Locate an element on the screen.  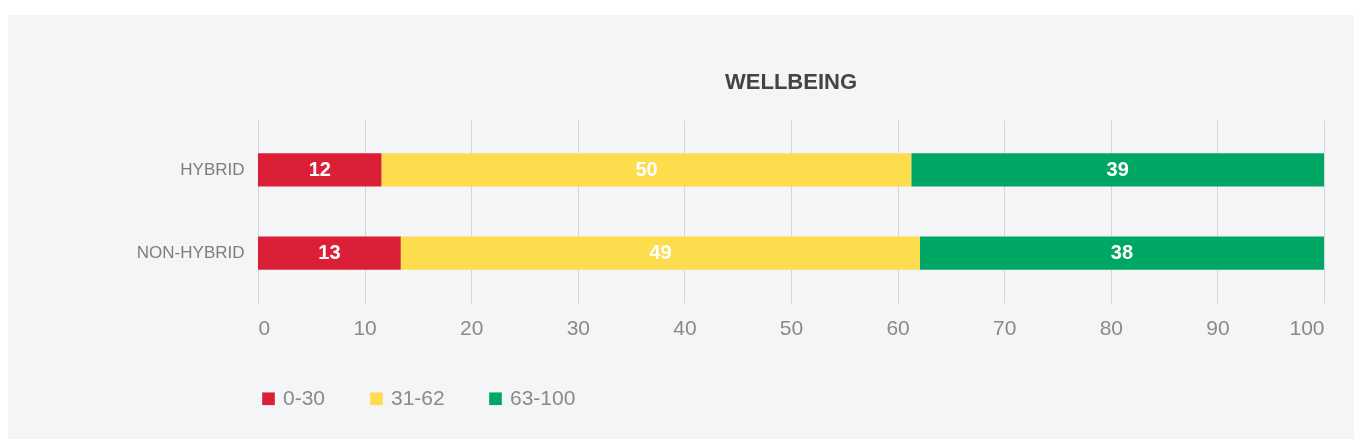
y-tick-label: HYBRID is located at coordinates (212, 169).